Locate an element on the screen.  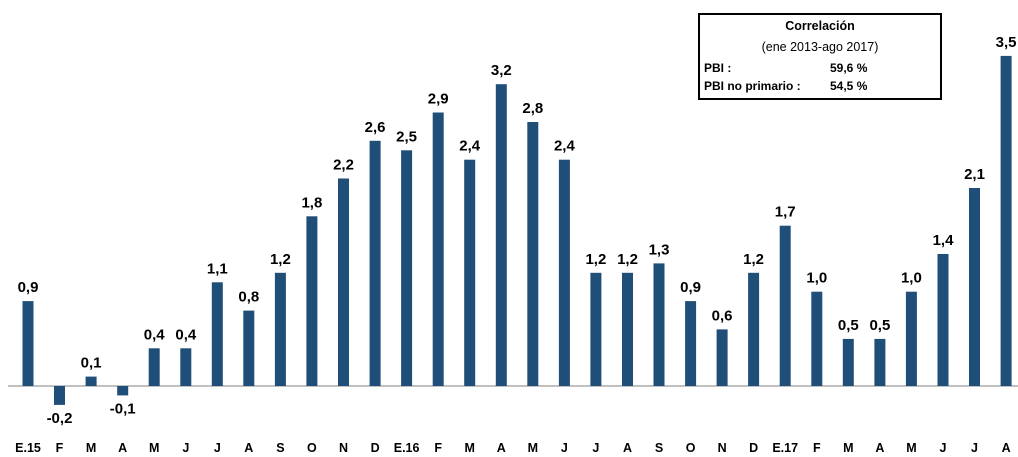
data-label: -0,2 is located at coordinates (60, 418).